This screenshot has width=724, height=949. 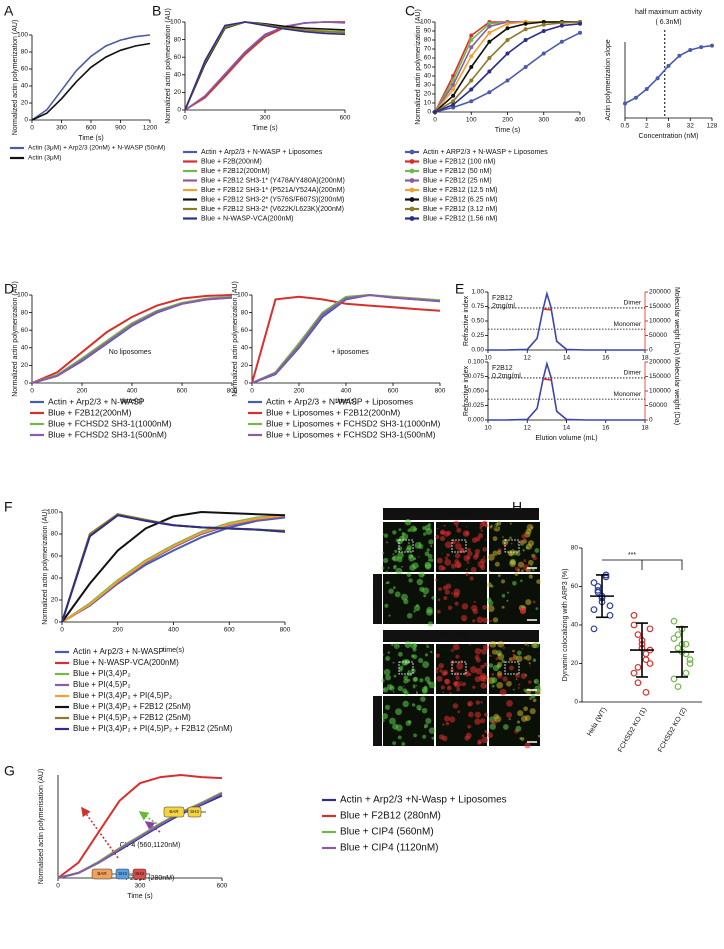 What do you see at coordinates (126, 662) in the screenshot?
I see `legend-label: Blue + N-WASP-VCA(200nM)` at bounding box center [126, 662].